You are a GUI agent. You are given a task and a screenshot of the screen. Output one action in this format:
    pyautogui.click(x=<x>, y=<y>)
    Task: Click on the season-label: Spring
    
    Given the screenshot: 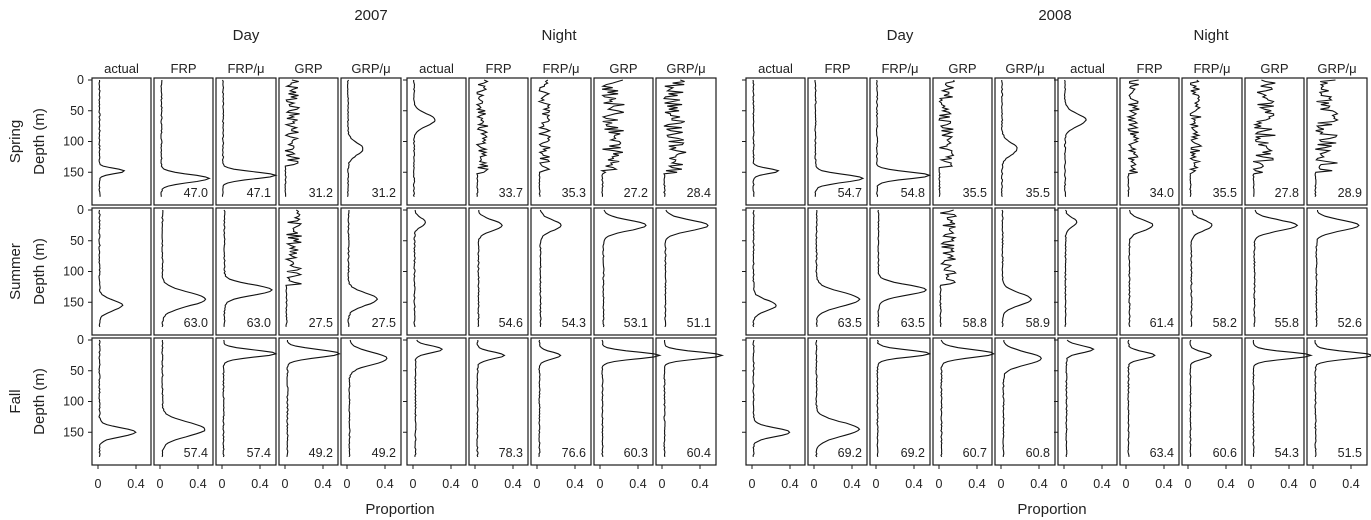 What is the action you would take?
    pyautogui.click(x=15, y=141)
    